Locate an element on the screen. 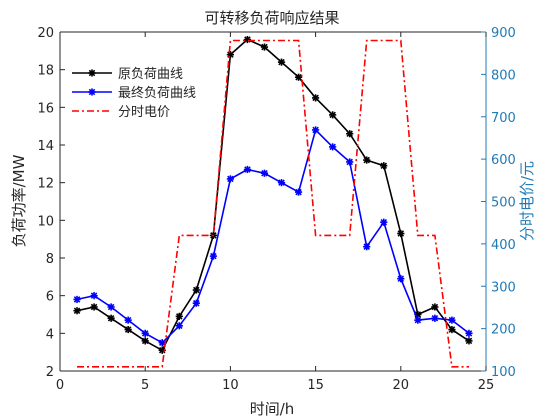 Image resolution: width=544 pixels, height=420 pixels. legend-marker-original-load is located at coordinates (92, 73).